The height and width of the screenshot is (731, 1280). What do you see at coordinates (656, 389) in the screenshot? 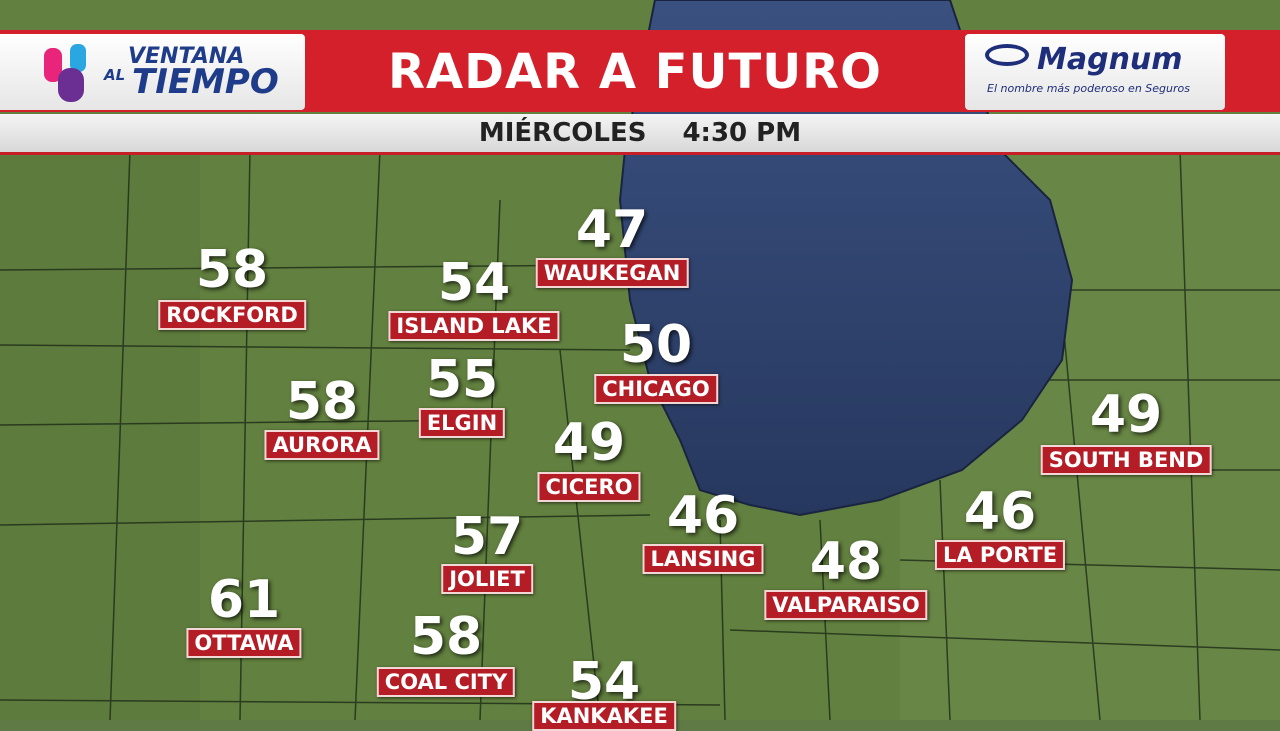
I see `city-label: CHICAGO` at bounding box center [656, 389].